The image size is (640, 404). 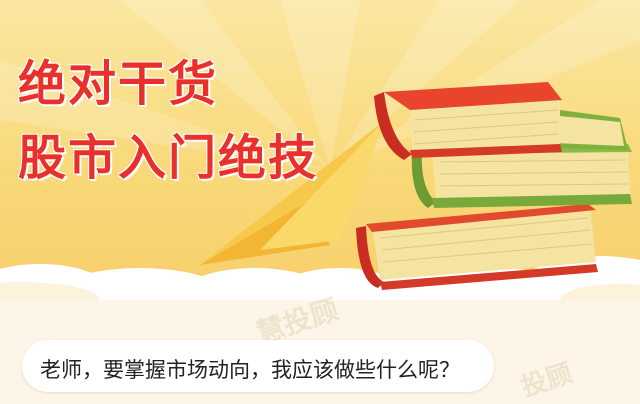 What do you see at coordinates (468, 121) in the screenshot?
I see `top-red-book` at bounding box center [468, 121].